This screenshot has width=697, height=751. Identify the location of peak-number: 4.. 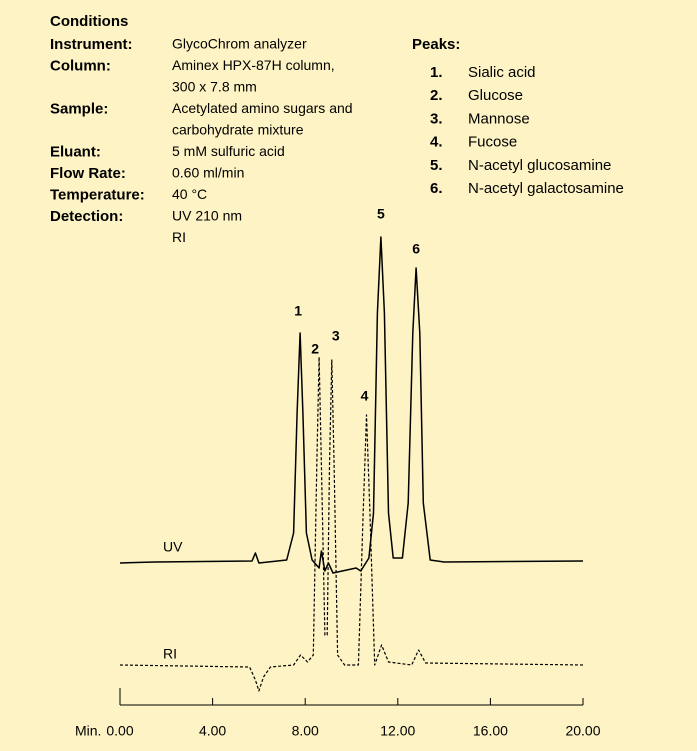
(436, 142).